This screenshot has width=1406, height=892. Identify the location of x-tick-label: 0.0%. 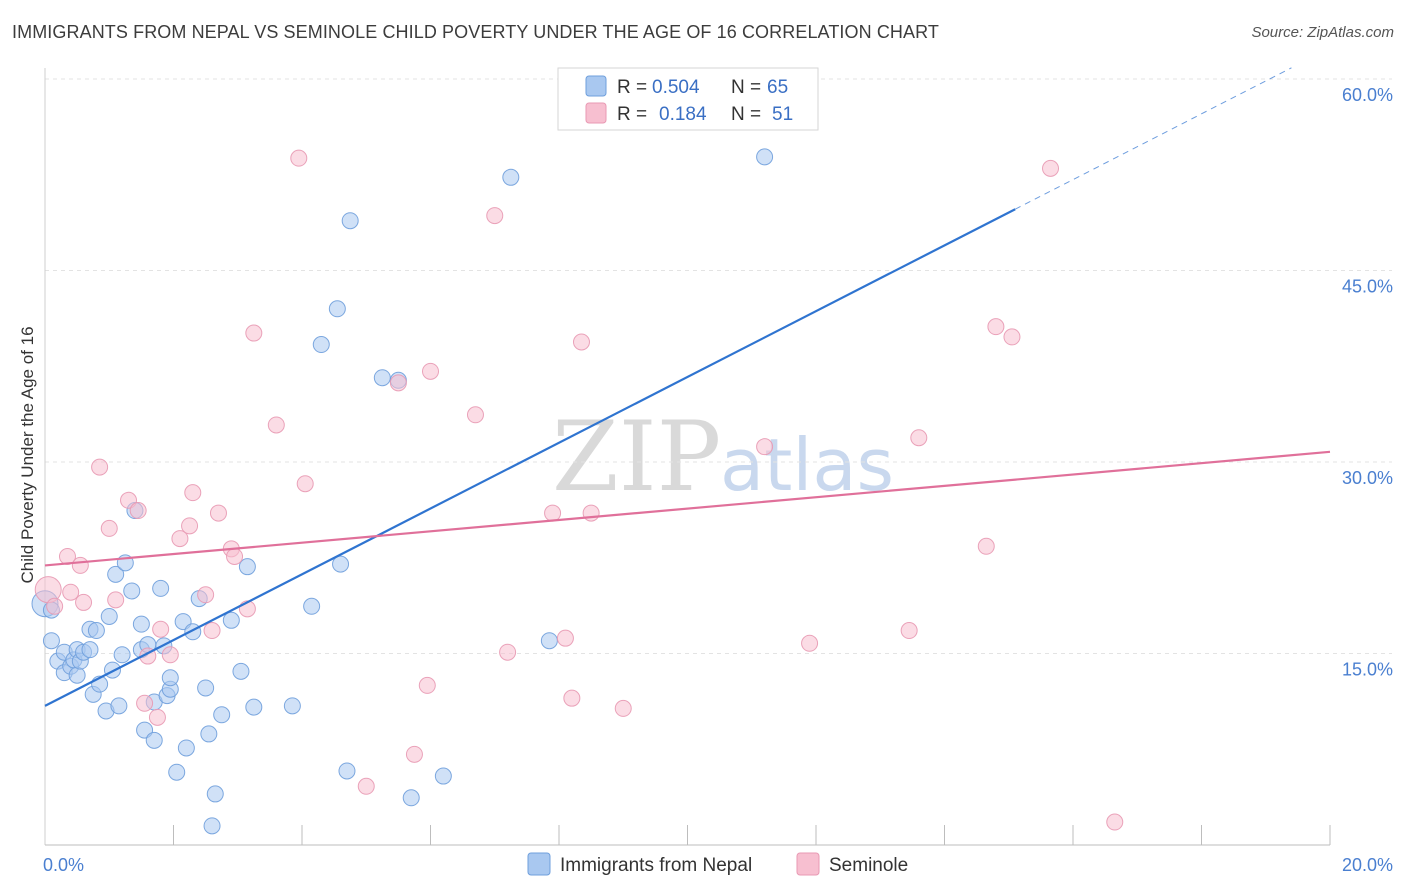
(63, 865).